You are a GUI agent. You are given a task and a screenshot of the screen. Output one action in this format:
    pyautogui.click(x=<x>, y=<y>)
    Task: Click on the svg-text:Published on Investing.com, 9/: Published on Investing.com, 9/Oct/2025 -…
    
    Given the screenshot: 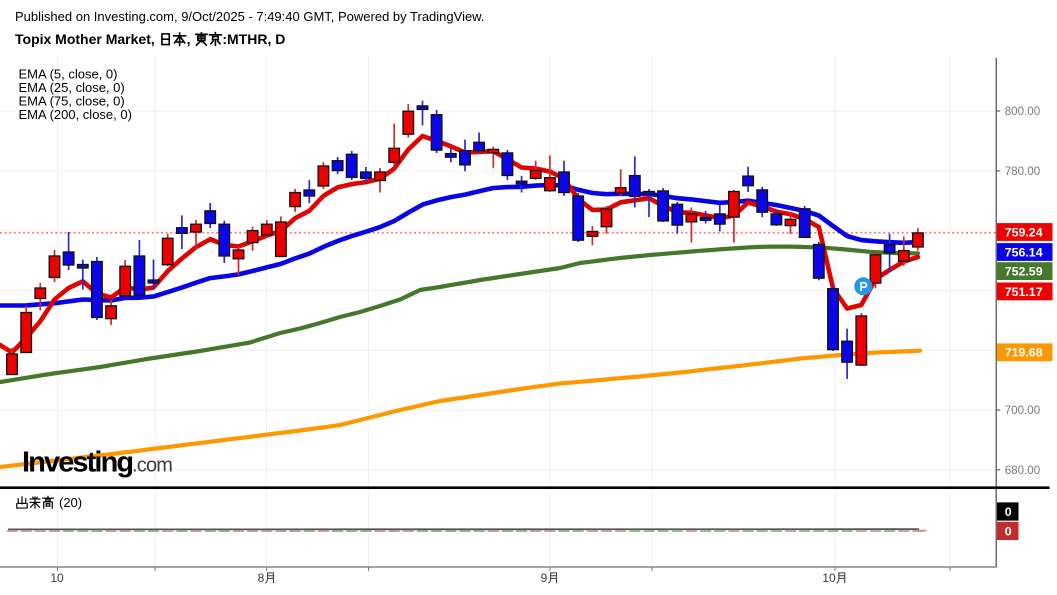 What is the action you would take?
    pyautogui.click(x=249, y=16)
    